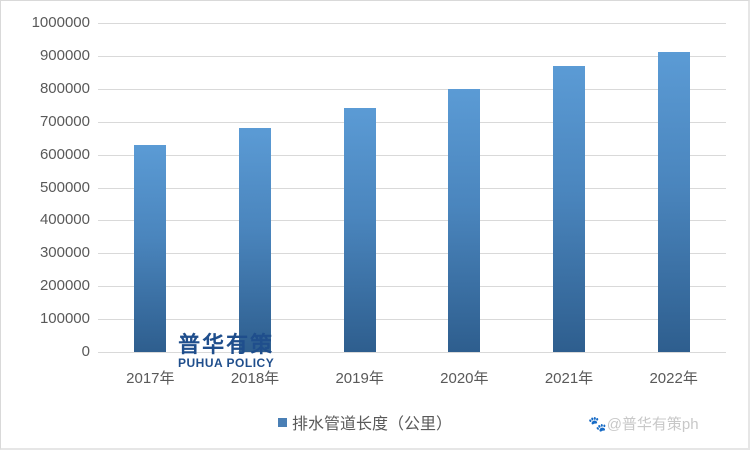  What do you see at coordinates (64, 253) in the screenshot?
I see `y-tick-label: 300000` at bounding box center [64, 253].